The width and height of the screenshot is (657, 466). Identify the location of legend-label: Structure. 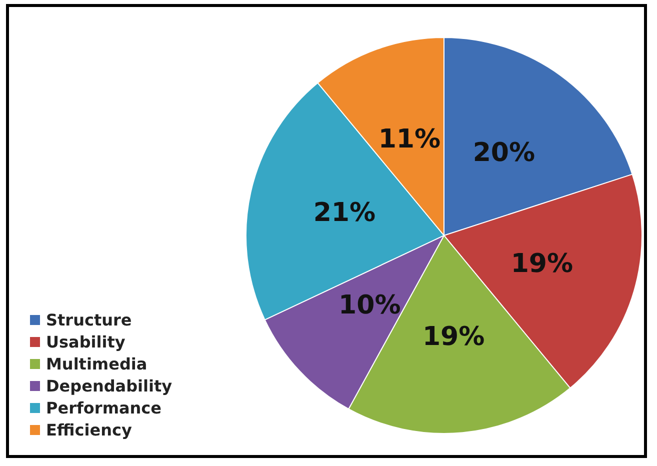
(89, 320).